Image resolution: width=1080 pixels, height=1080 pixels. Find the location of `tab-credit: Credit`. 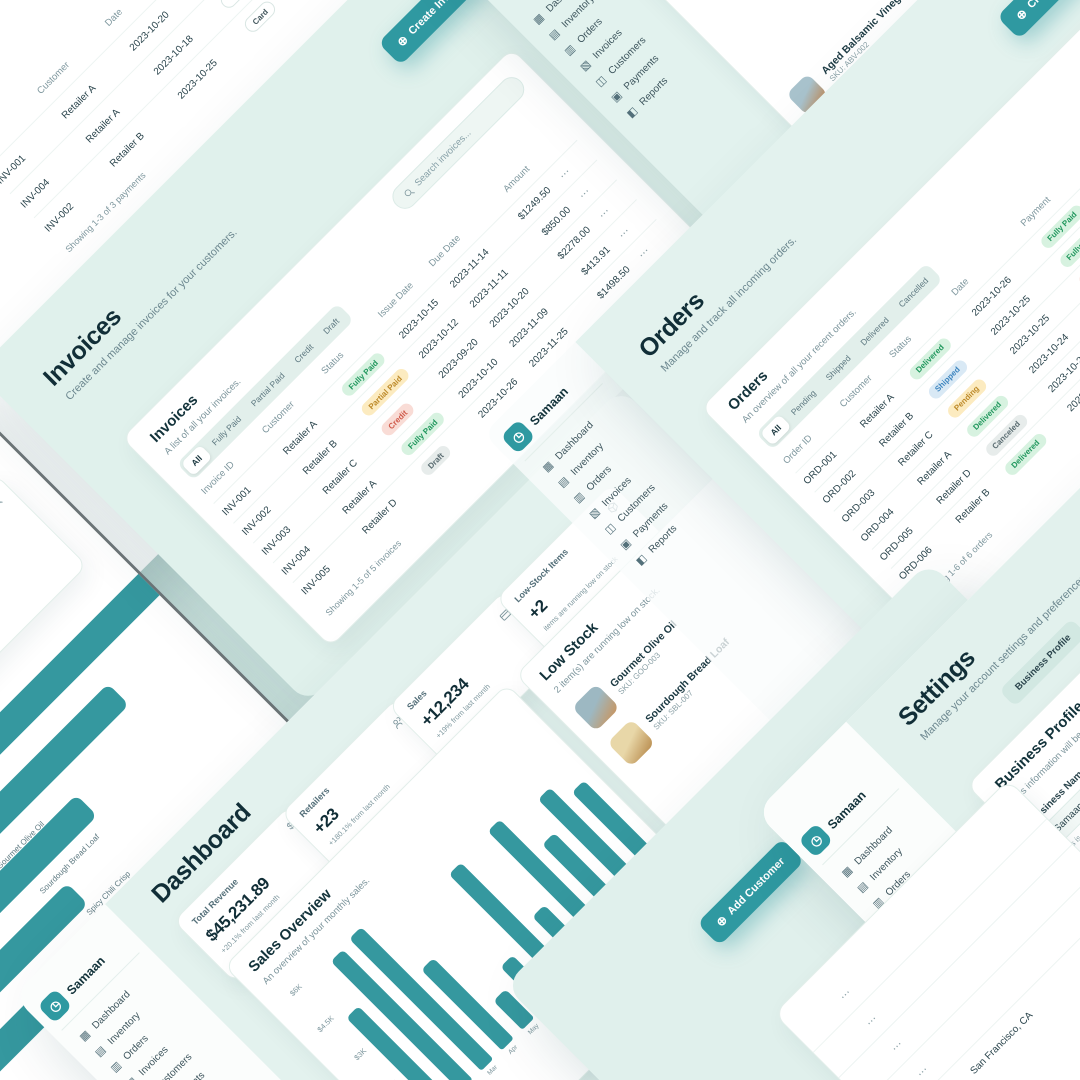

tab-credit: Credit is located at coordinates (304, 353).